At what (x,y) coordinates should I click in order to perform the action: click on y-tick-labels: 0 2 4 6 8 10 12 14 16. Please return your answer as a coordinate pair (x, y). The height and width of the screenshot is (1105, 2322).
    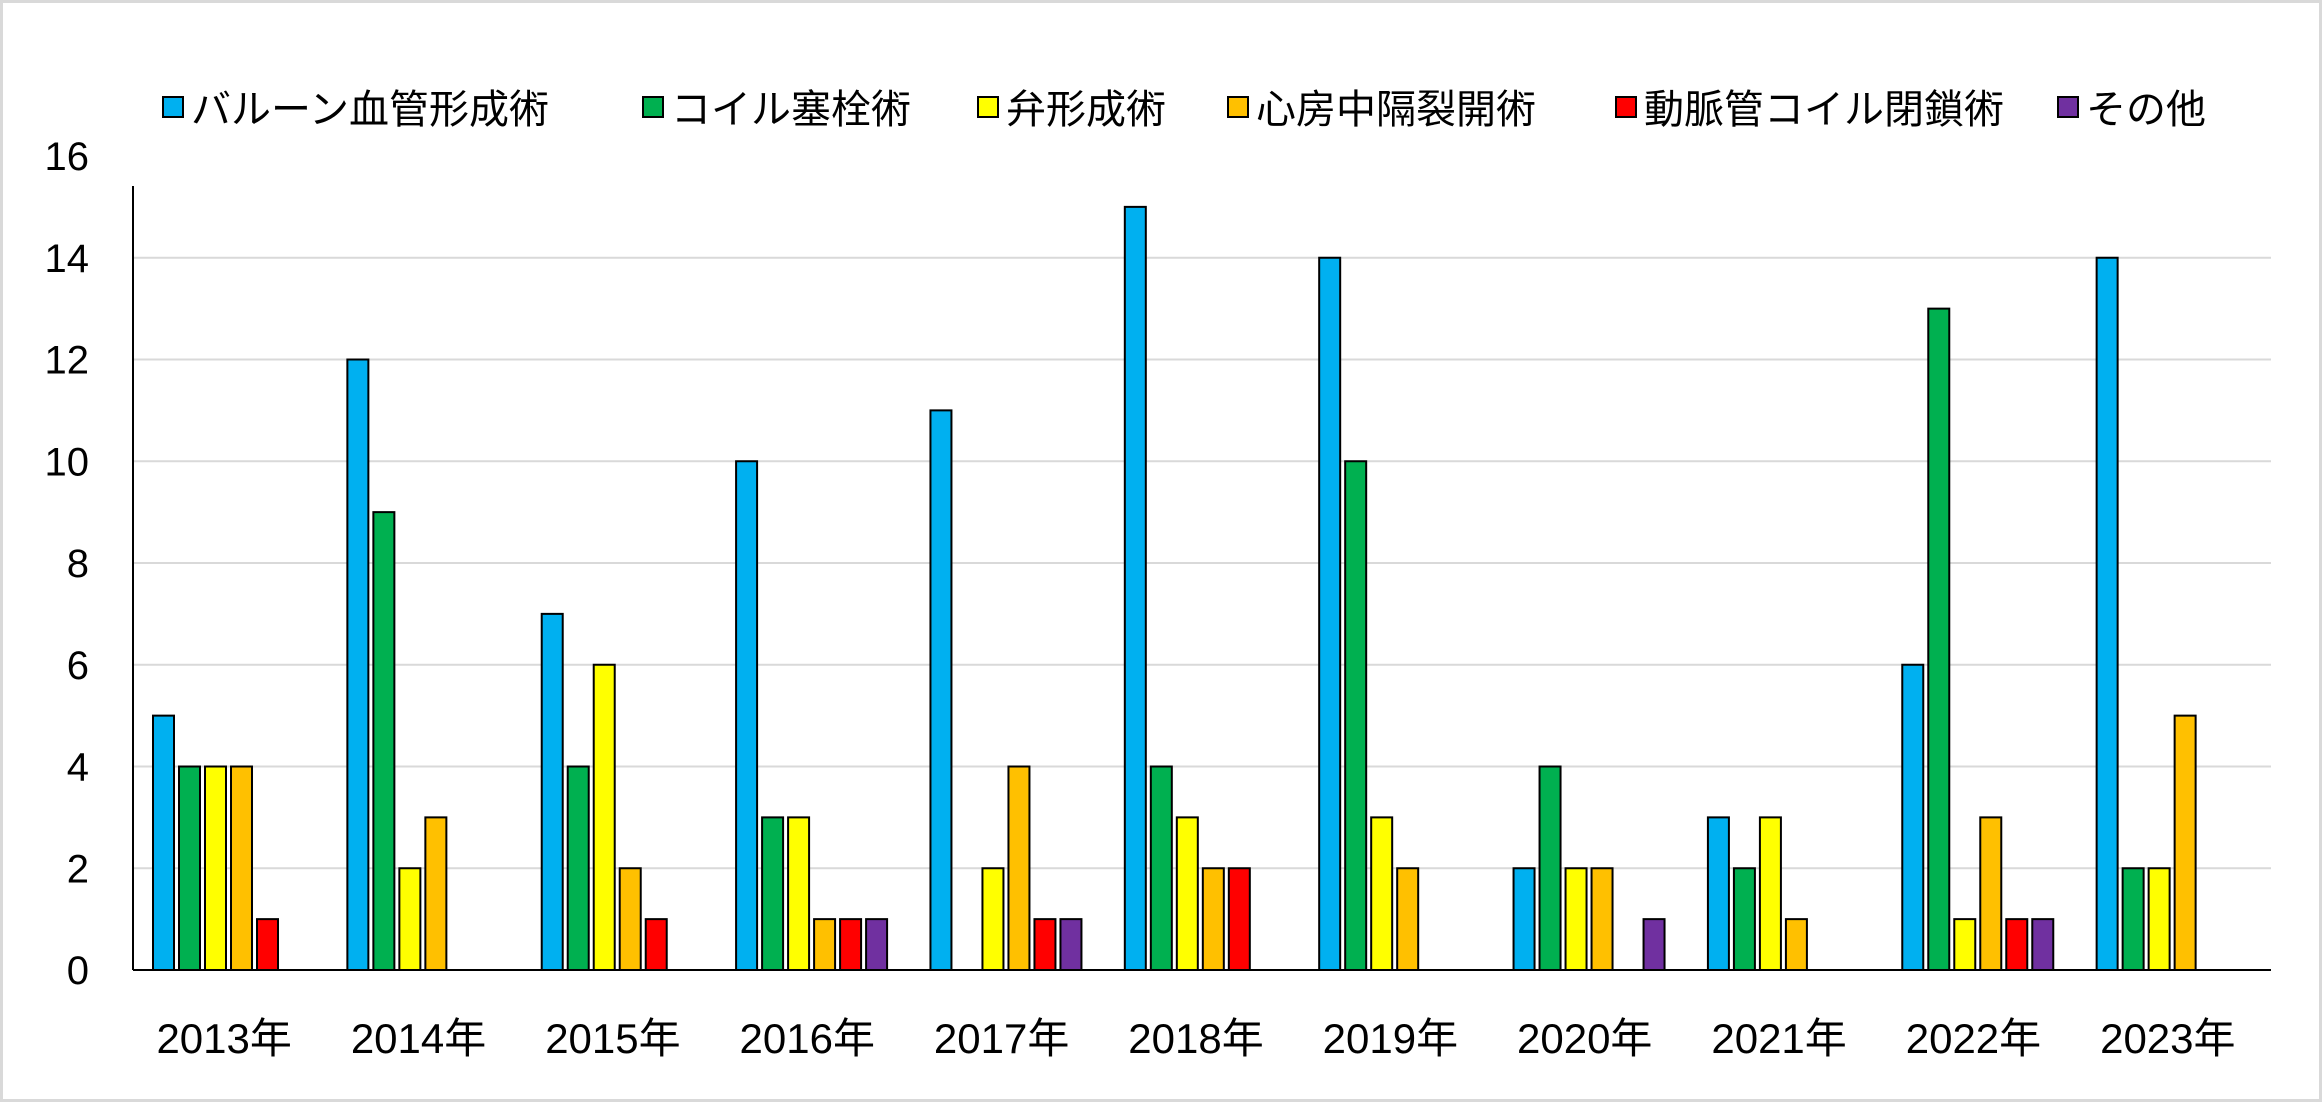
    Looking at the image, I should click on (67, 564).